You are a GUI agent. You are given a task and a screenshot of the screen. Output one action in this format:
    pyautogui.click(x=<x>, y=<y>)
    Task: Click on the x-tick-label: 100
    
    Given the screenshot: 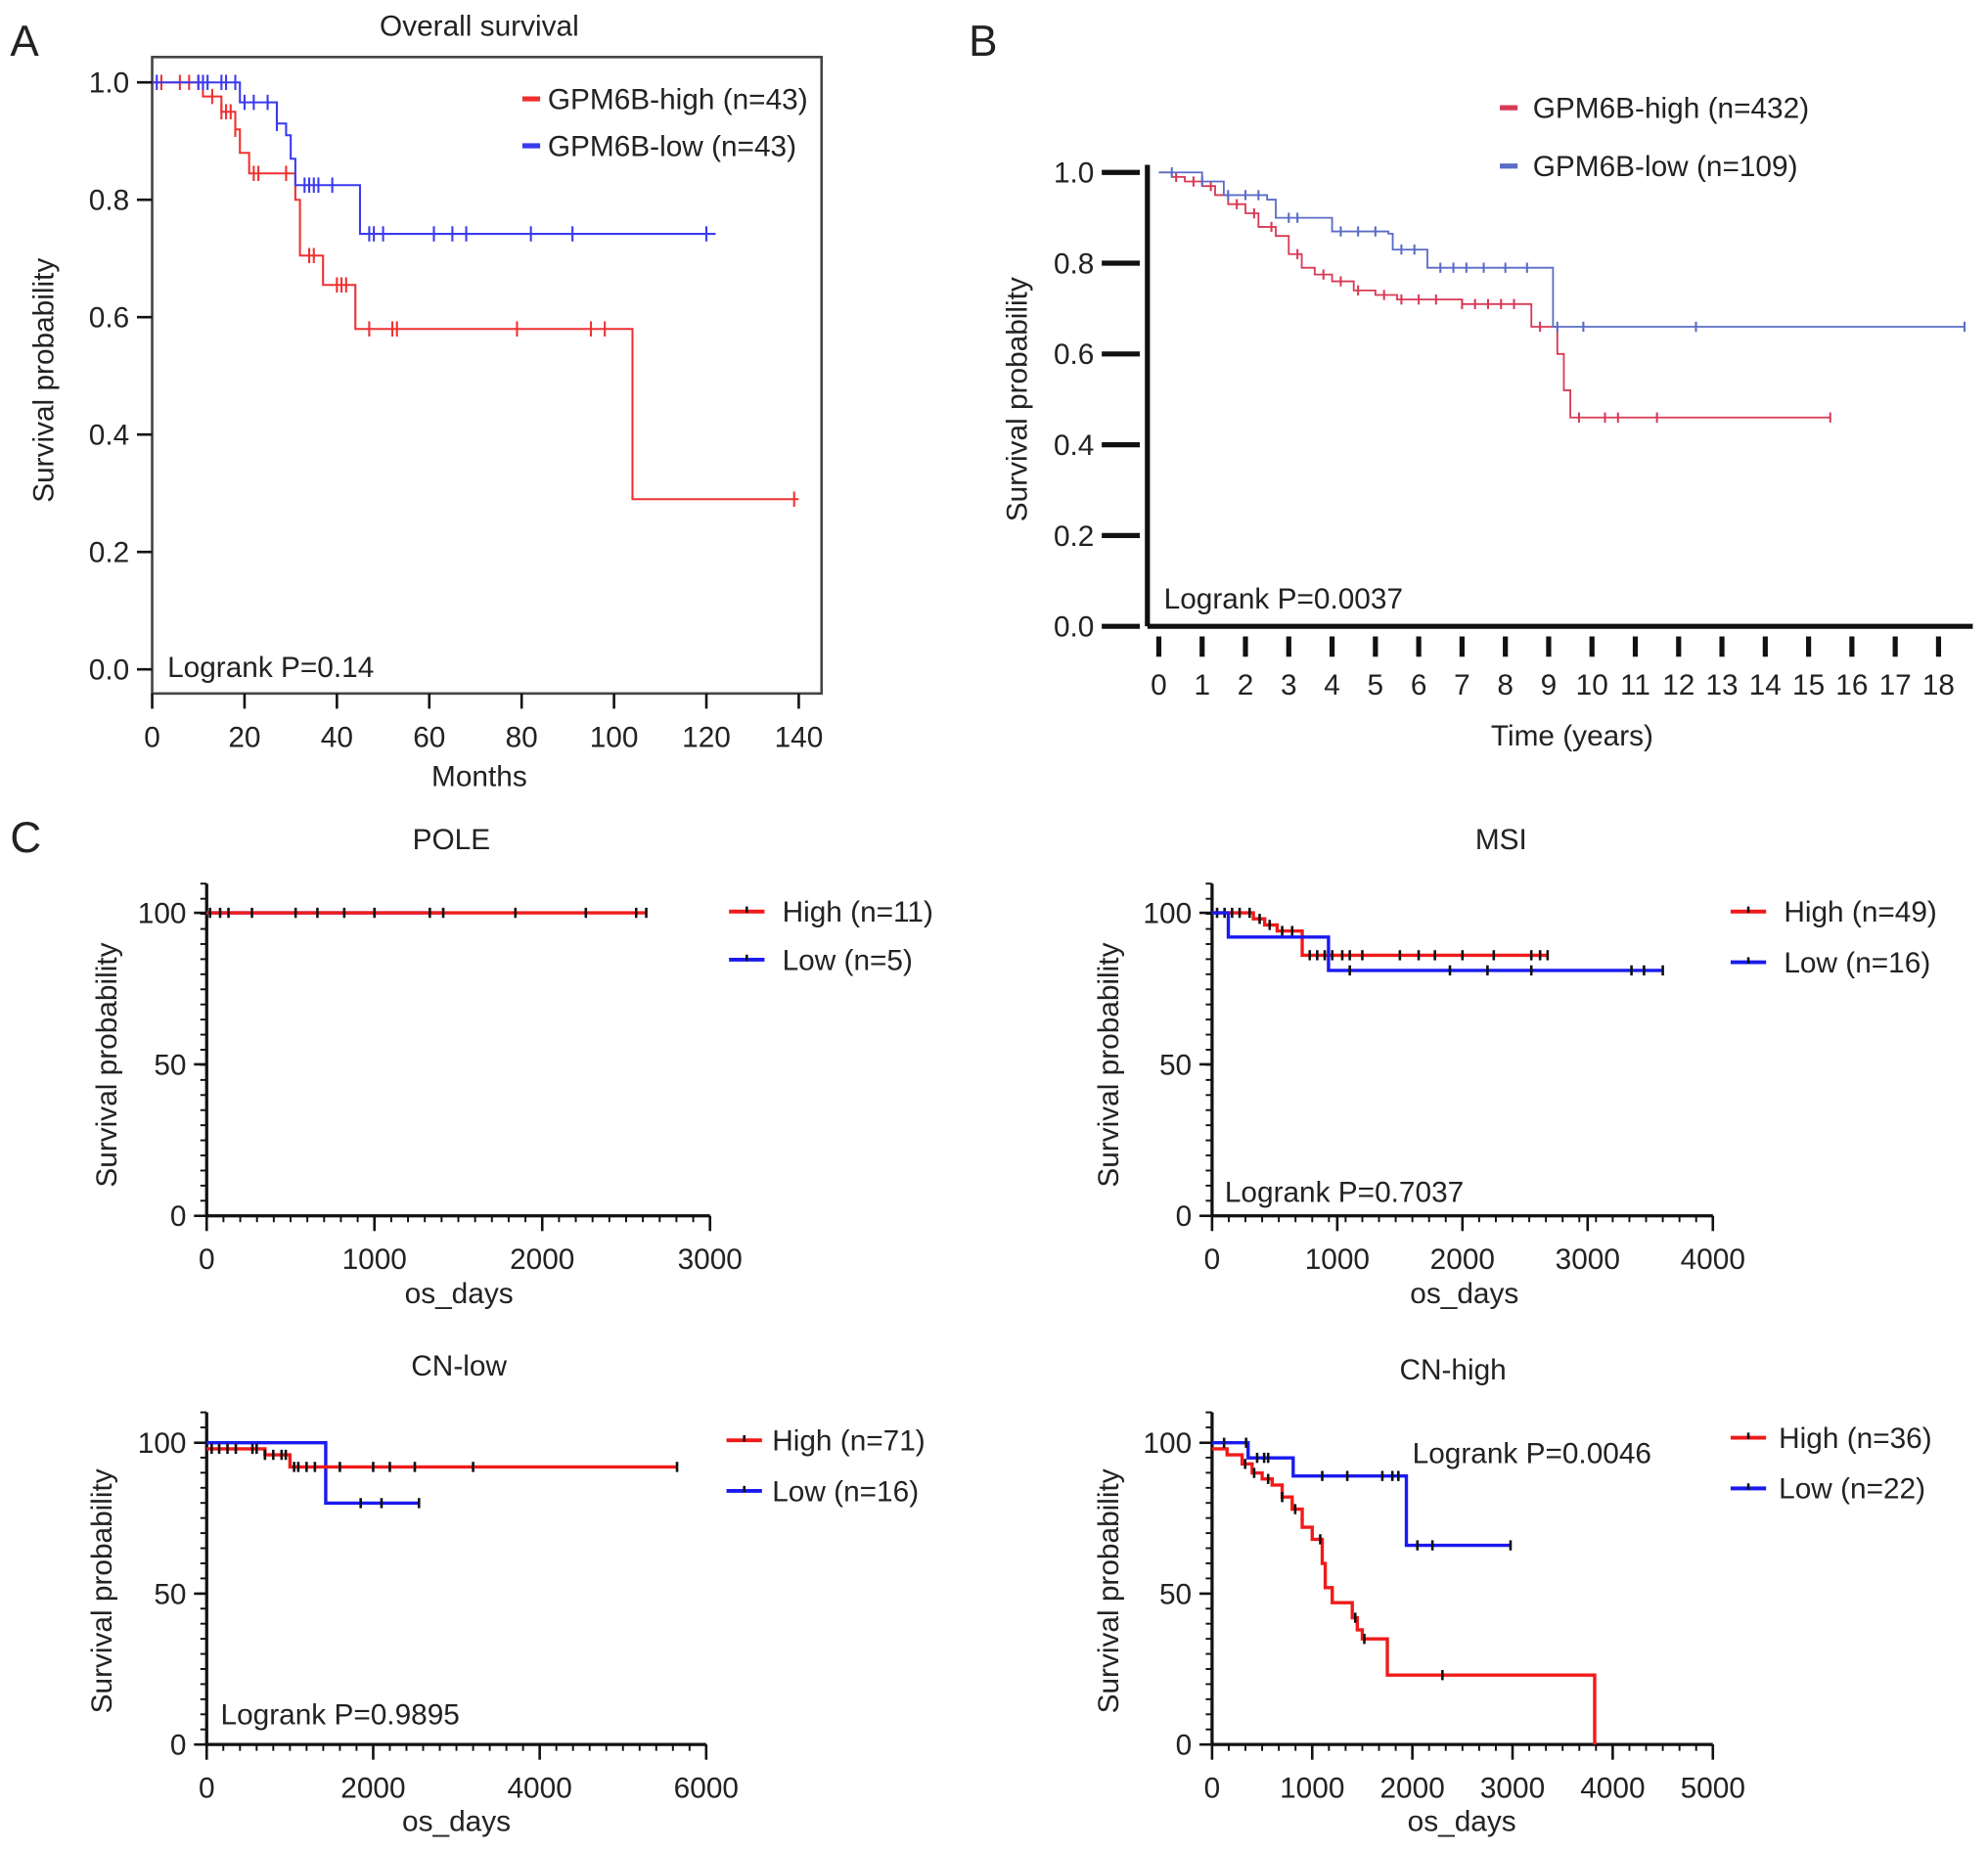 What is the action you would take?
    pyautogui.click(x=615, y=737)
    